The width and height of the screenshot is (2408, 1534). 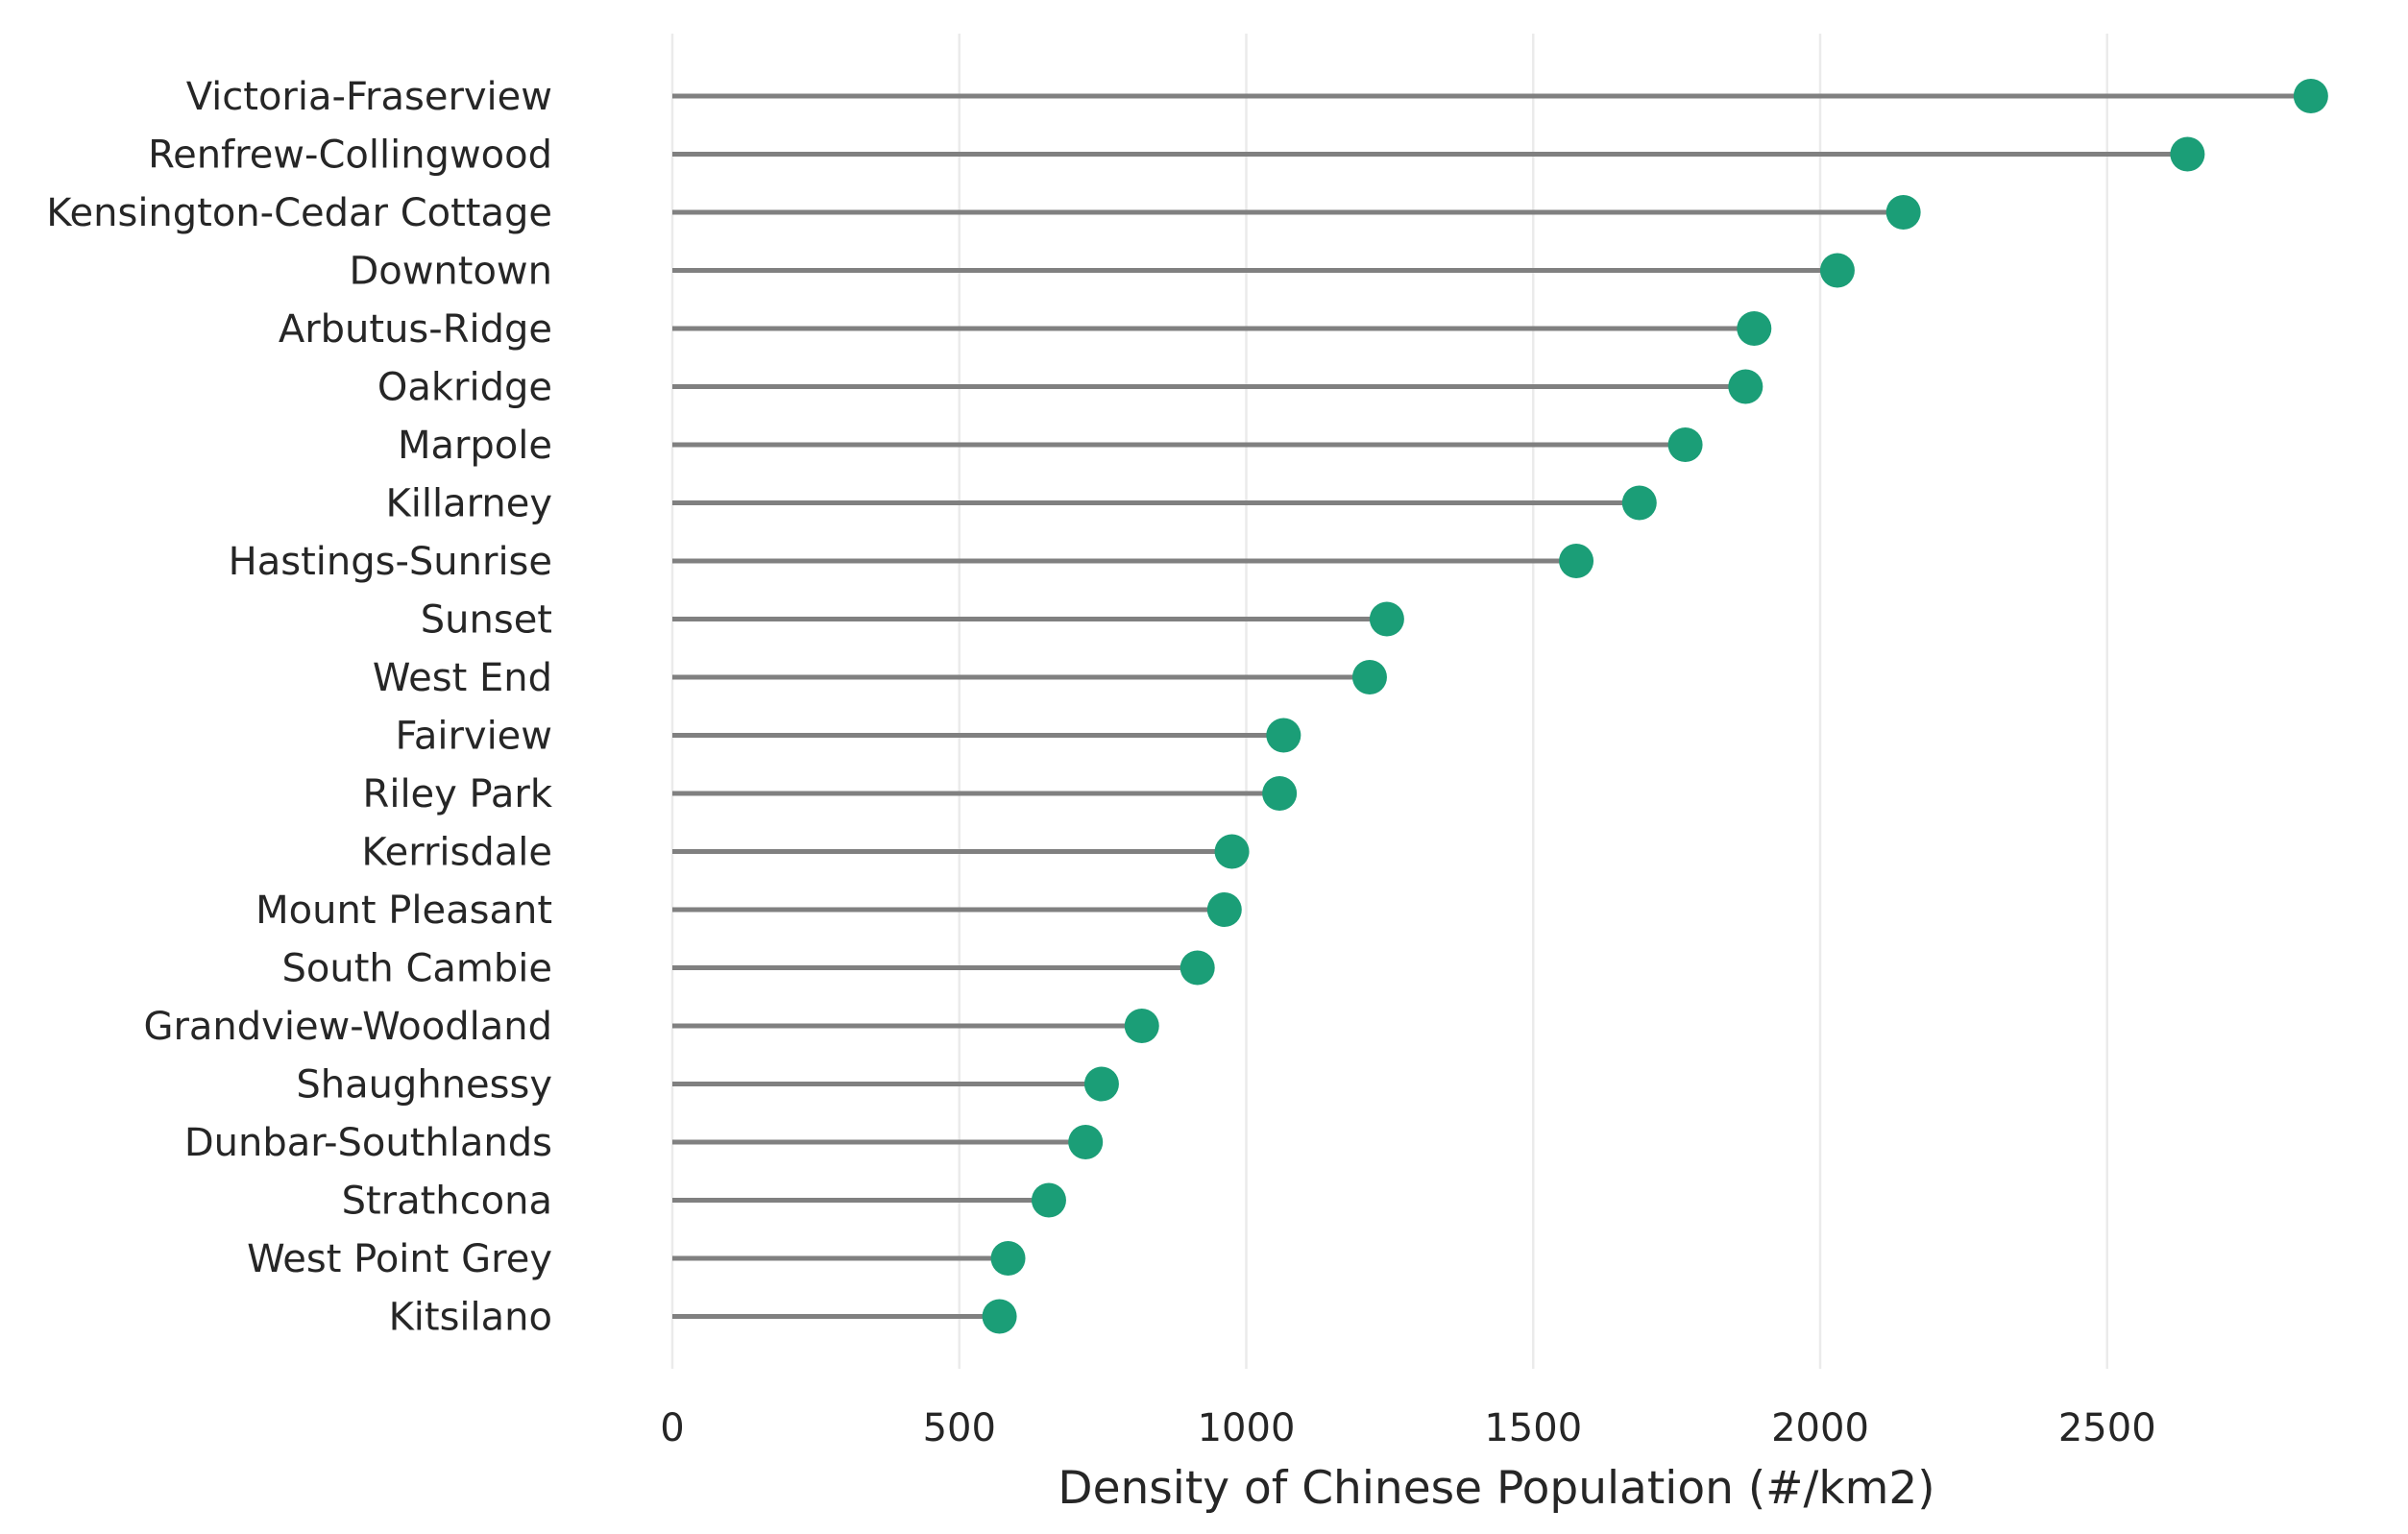 What do you see at coordinates (424, 1085) in the screenshot?
I see `category-label: Shaughnessy` at bounding box center [424, 1085].